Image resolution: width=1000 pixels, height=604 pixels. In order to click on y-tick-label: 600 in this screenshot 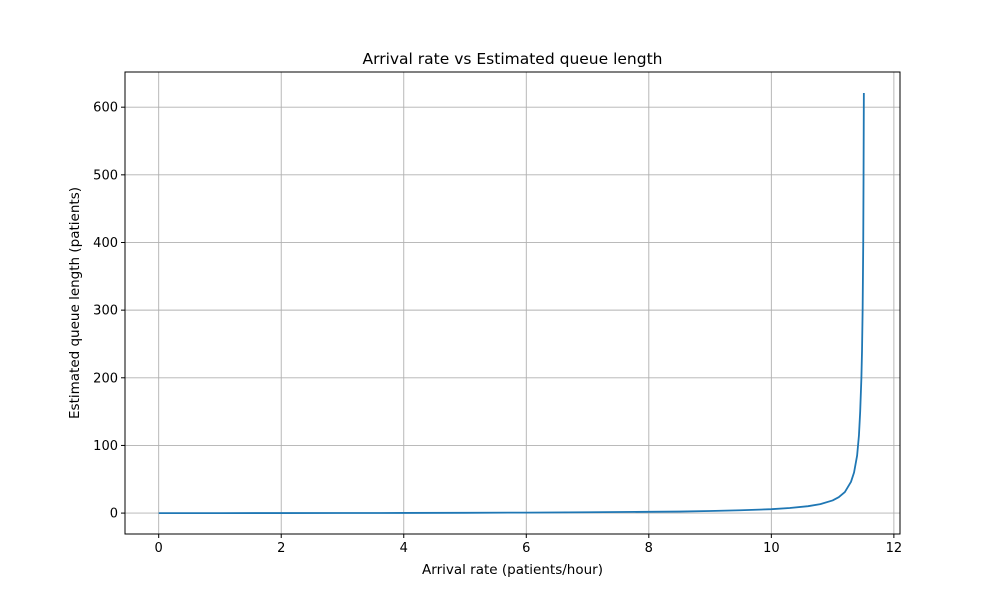, I will do `click(105, 108)`.